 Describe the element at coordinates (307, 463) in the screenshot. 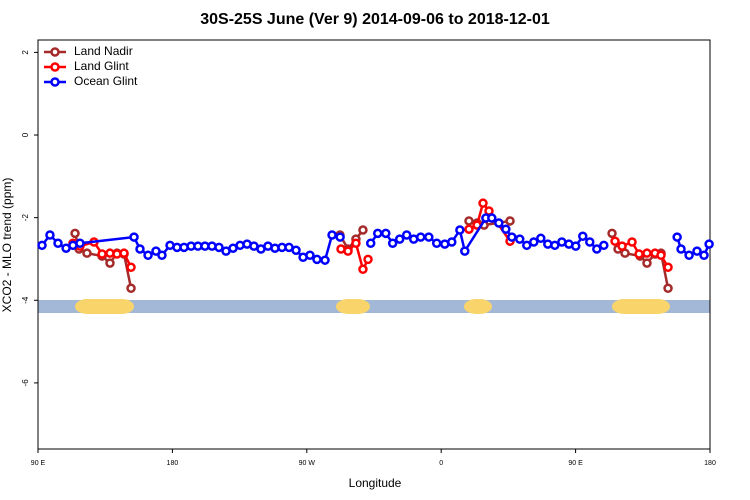

I see `x-tick-label: 90 W` at that location.